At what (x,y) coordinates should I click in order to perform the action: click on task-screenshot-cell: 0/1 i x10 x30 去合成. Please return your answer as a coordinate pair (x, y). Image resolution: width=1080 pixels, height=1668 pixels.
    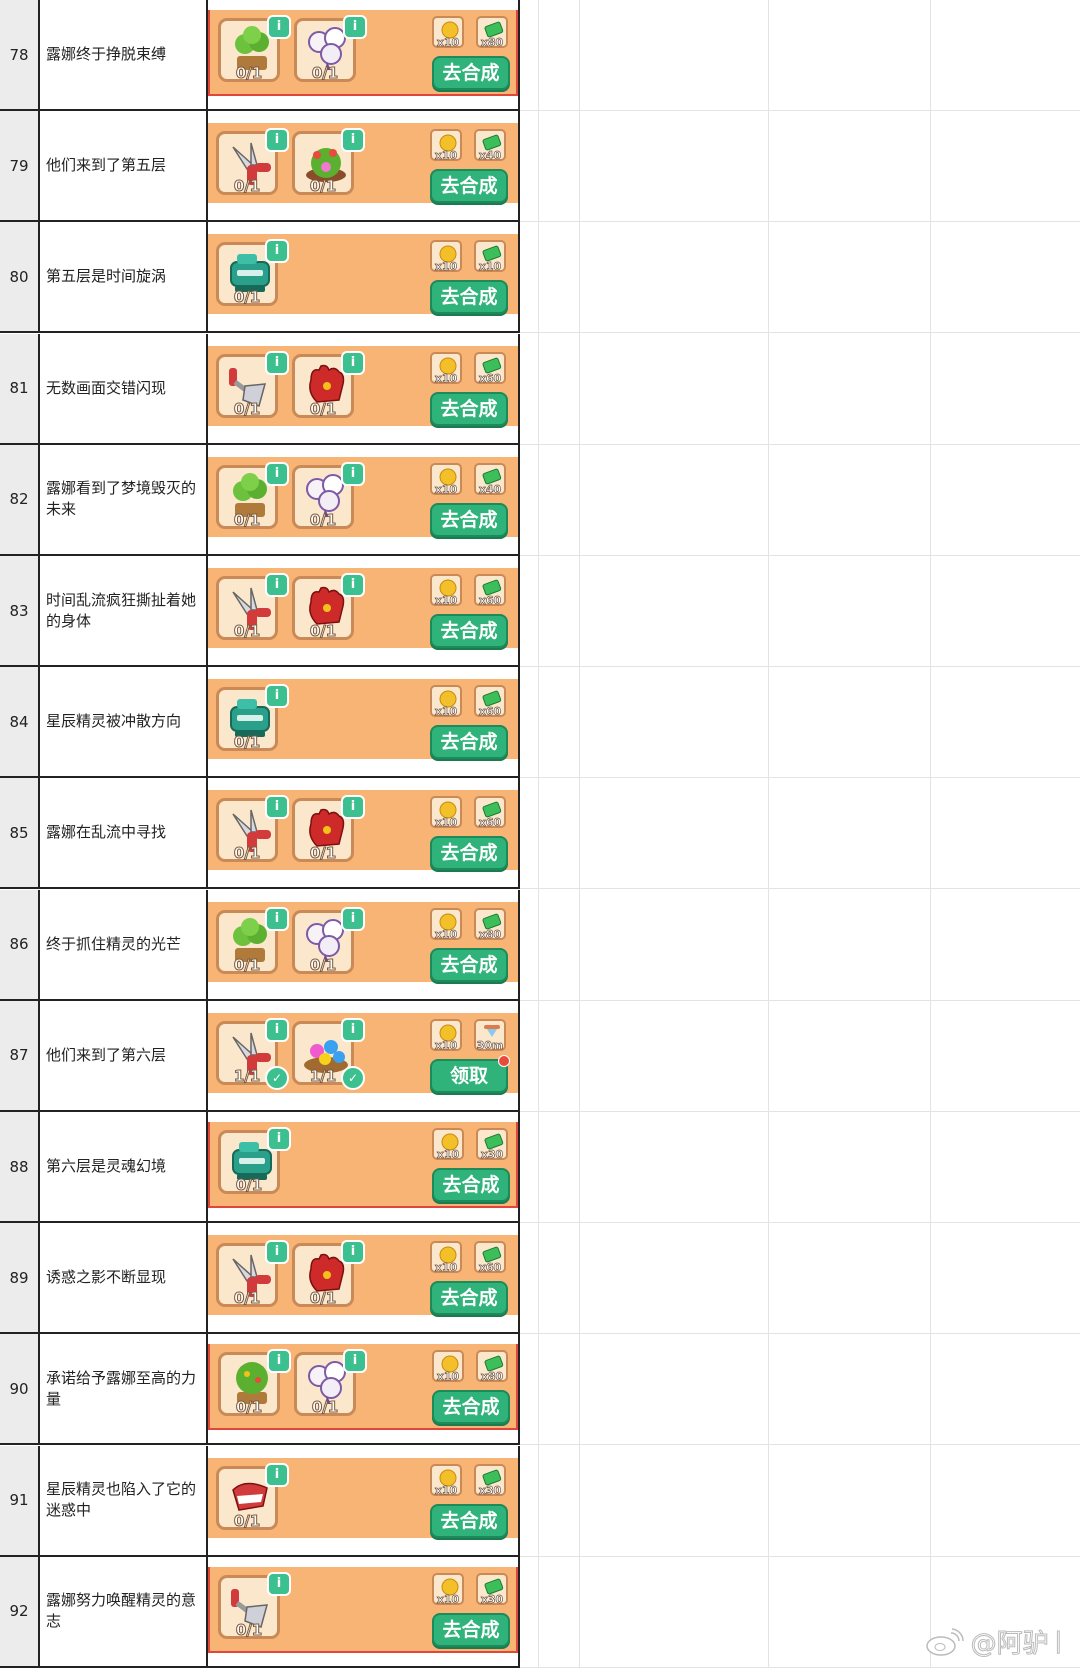
    Looking at the image, I should click on (364, 1612).